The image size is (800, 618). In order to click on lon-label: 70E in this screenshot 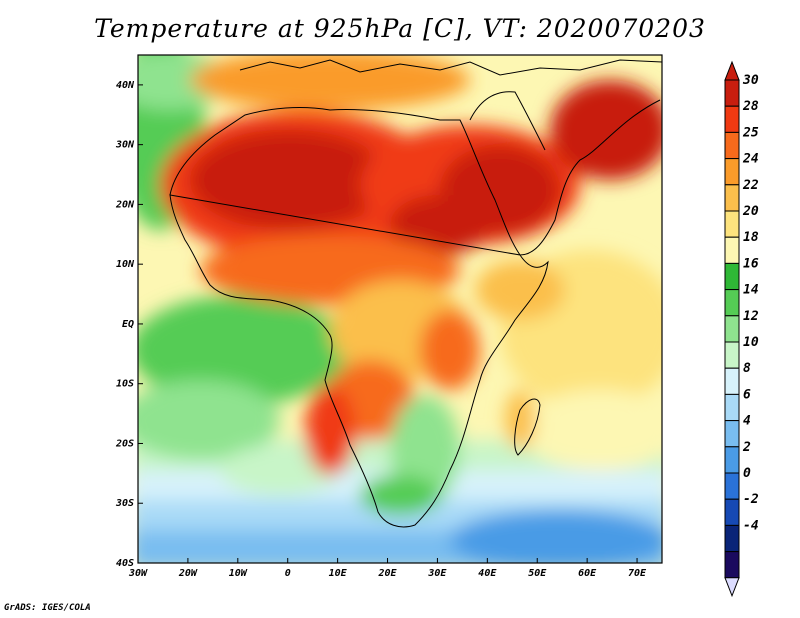, I will do `click(637, 573)`.